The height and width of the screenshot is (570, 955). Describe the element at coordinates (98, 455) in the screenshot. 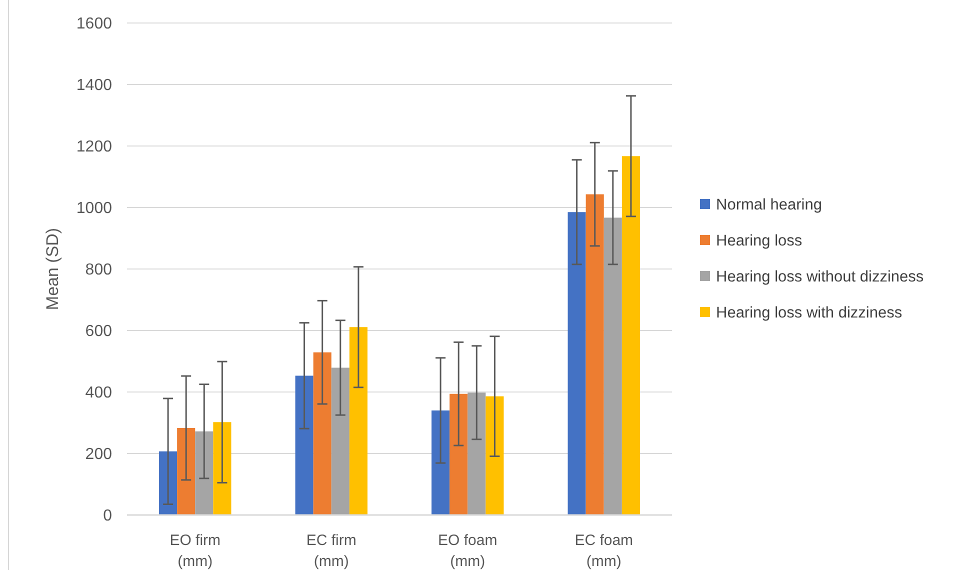

I see `y-tick-label: 200` at that location.